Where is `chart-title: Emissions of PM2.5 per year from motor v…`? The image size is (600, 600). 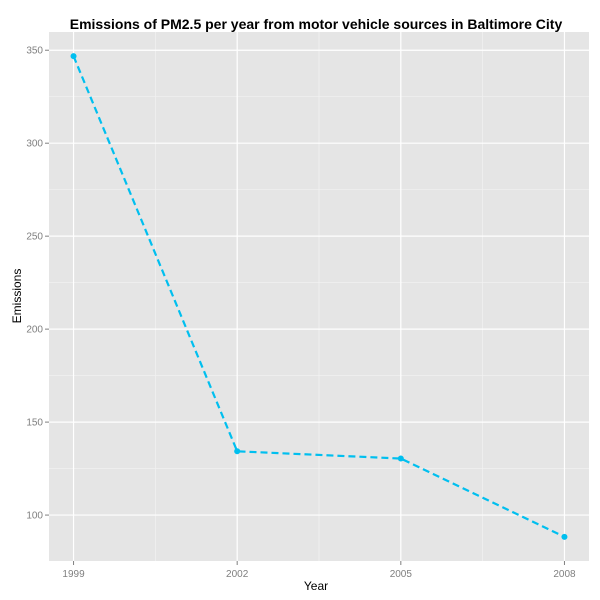 chart-title: Emissions of PM2.5 per year from motor v… is located at coordinates (316, 24).